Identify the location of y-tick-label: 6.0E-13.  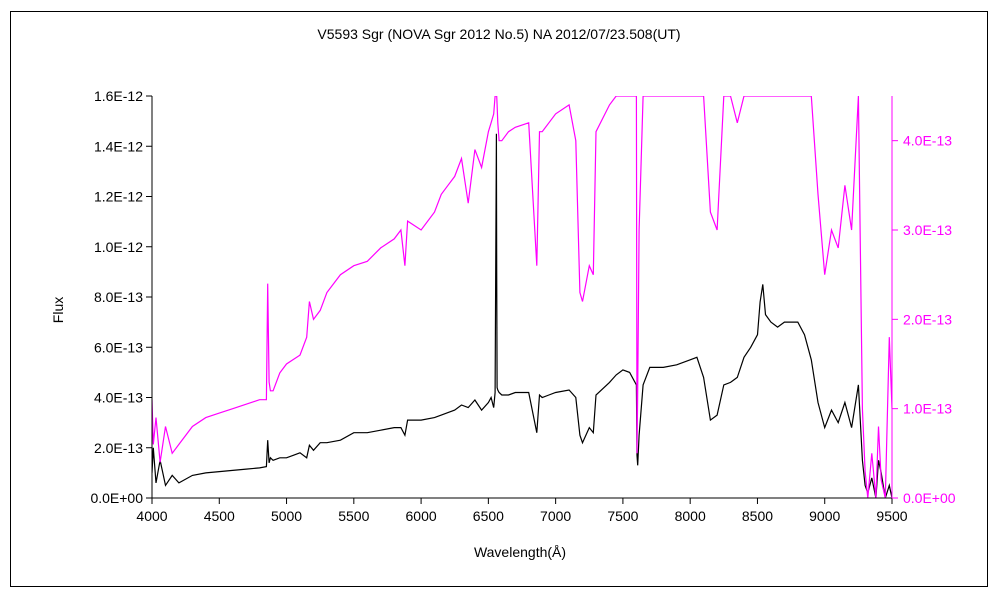
(118, 347).